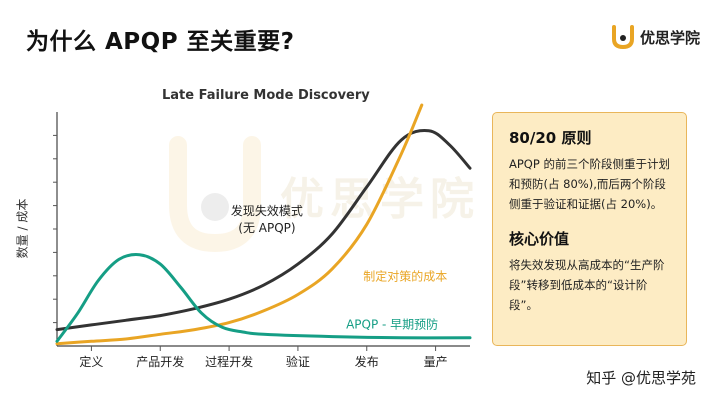  What do you see at coordinates (550, 138) in the screenshot?
I see `panel-heading-principle: 80/20 原则` at bounding box center [550, 138].